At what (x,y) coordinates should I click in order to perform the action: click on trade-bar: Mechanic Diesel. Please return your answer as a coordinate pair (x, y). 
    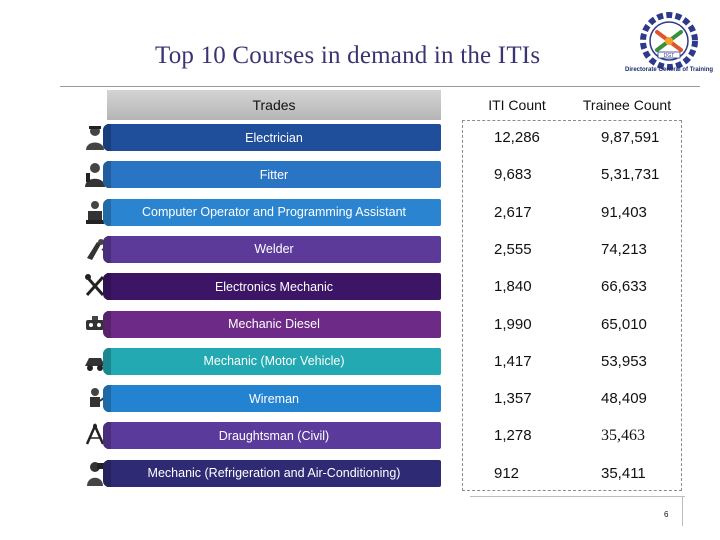
    Looking at the image, I should click on (274, 324).